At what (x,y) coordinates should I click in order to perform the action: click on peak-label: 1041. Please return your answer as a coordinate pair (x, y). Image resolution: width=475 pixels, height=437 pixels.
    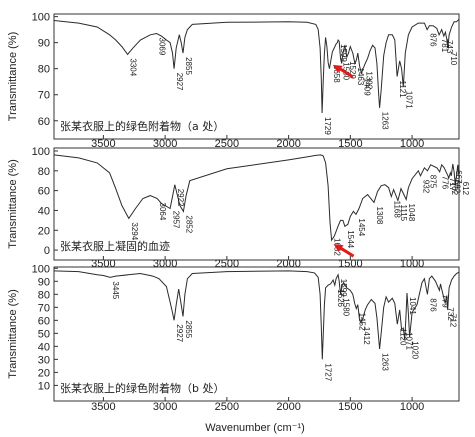
    Looking at the image, I should click on (412, 306).